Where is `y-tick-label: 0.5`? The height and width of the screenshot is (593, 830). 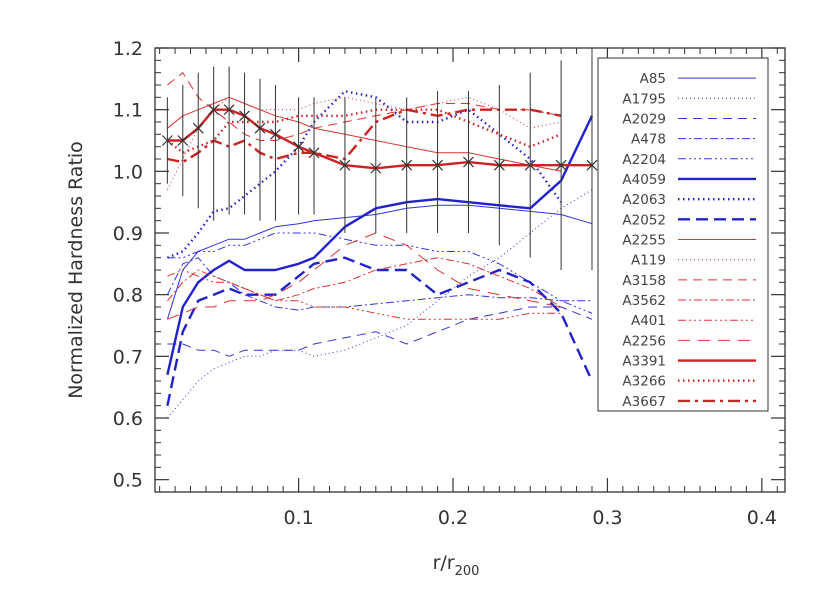
y-tick-label: 0.5 is located at coordinates (128, 481).